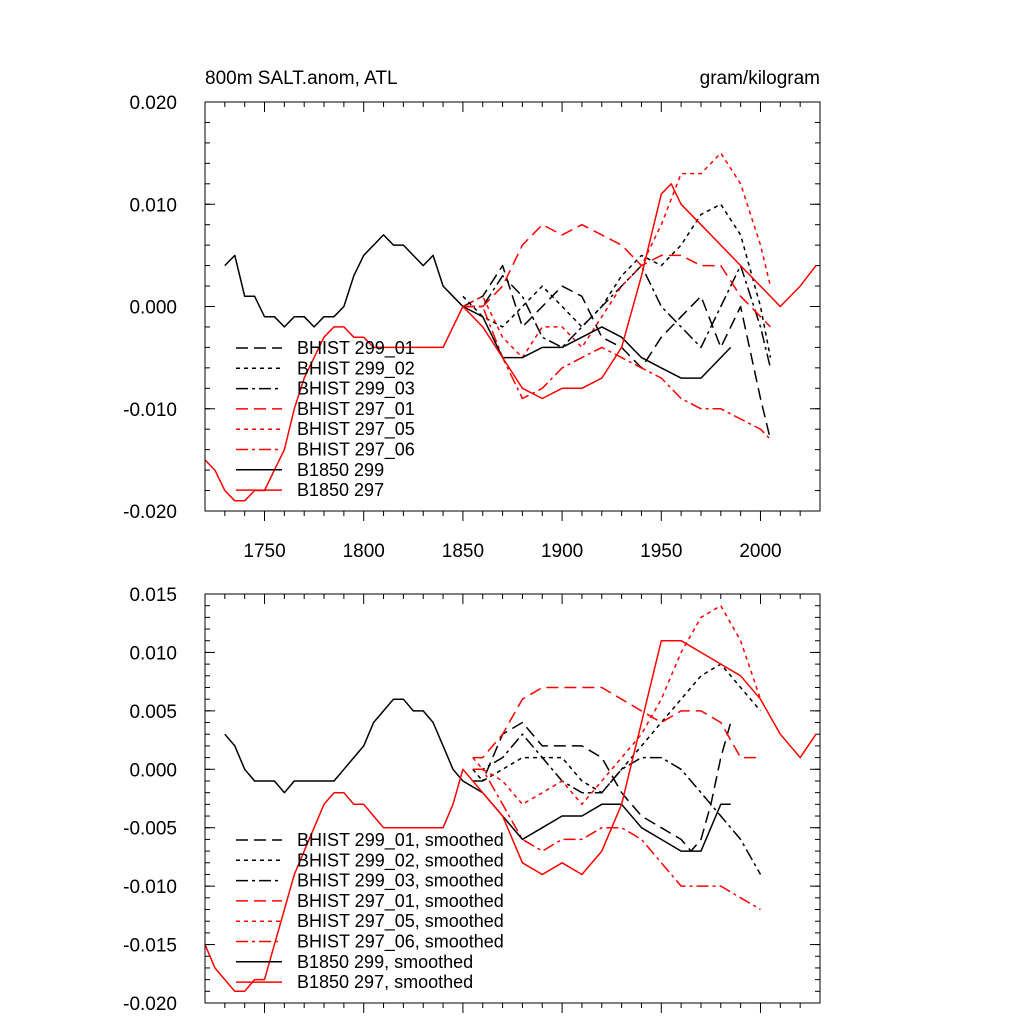 The width and height of the screenshot is (1024, 1024). I want to click on bottom-ytick-label: -0.010, so click(150, 887).